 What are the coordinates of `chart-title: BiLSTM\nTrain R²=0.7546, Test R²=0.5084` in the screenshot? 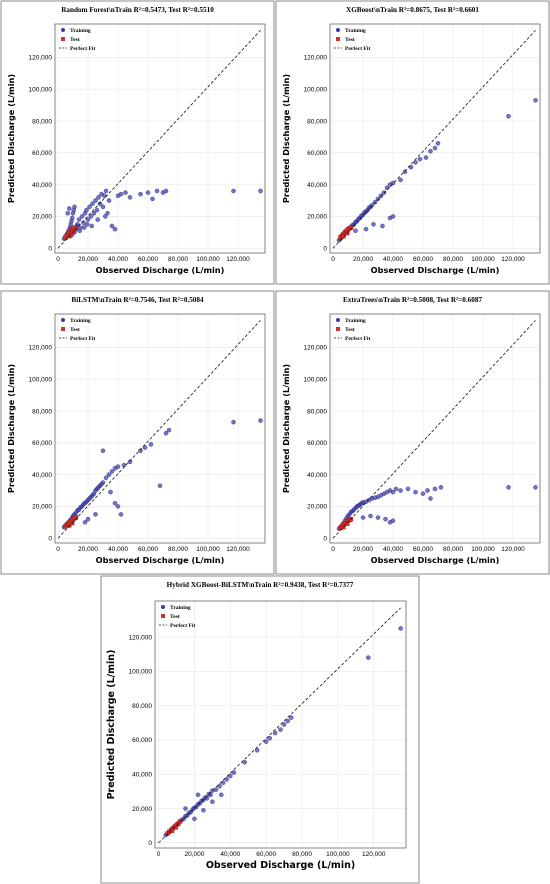 It's located at (137, 300).